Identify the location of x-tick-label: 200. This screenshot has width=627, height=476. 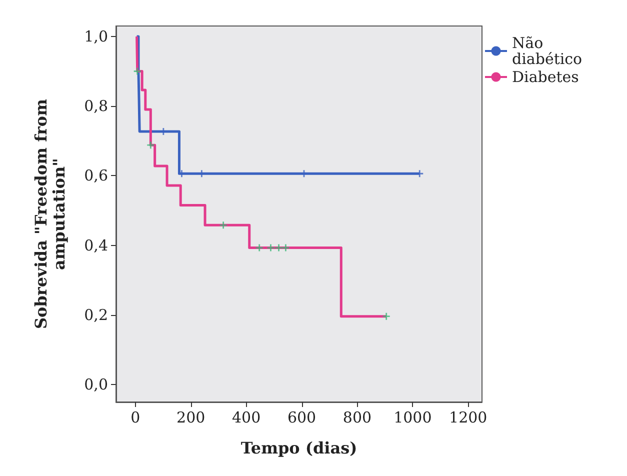
(191, 417).